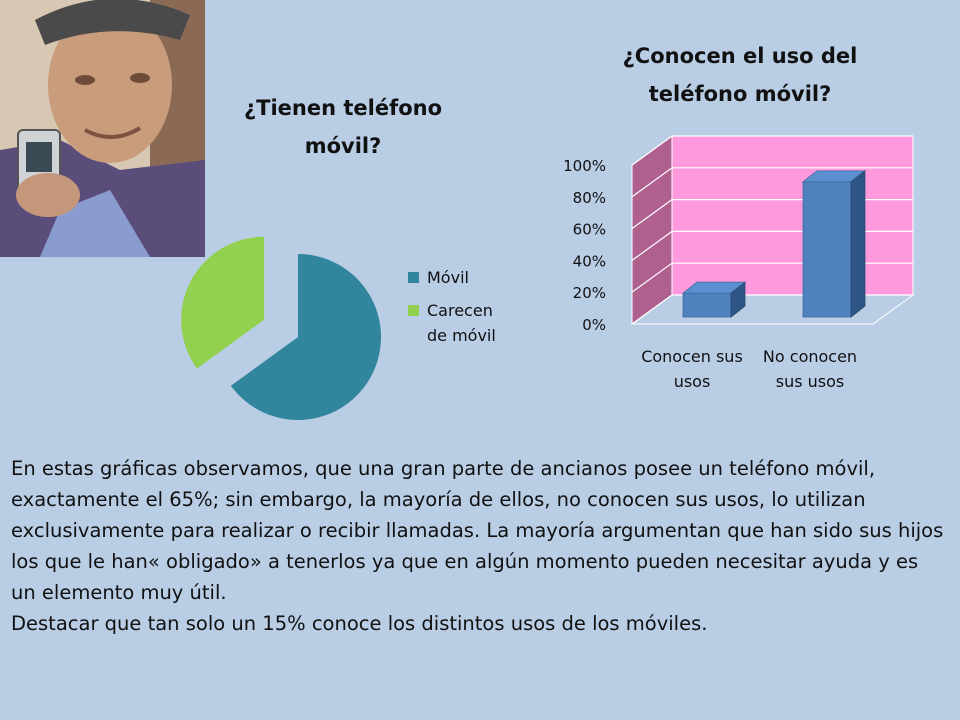 The image size is (960, 720). I want to click on bar-y-tick-label: 60%, so click(589, 230).